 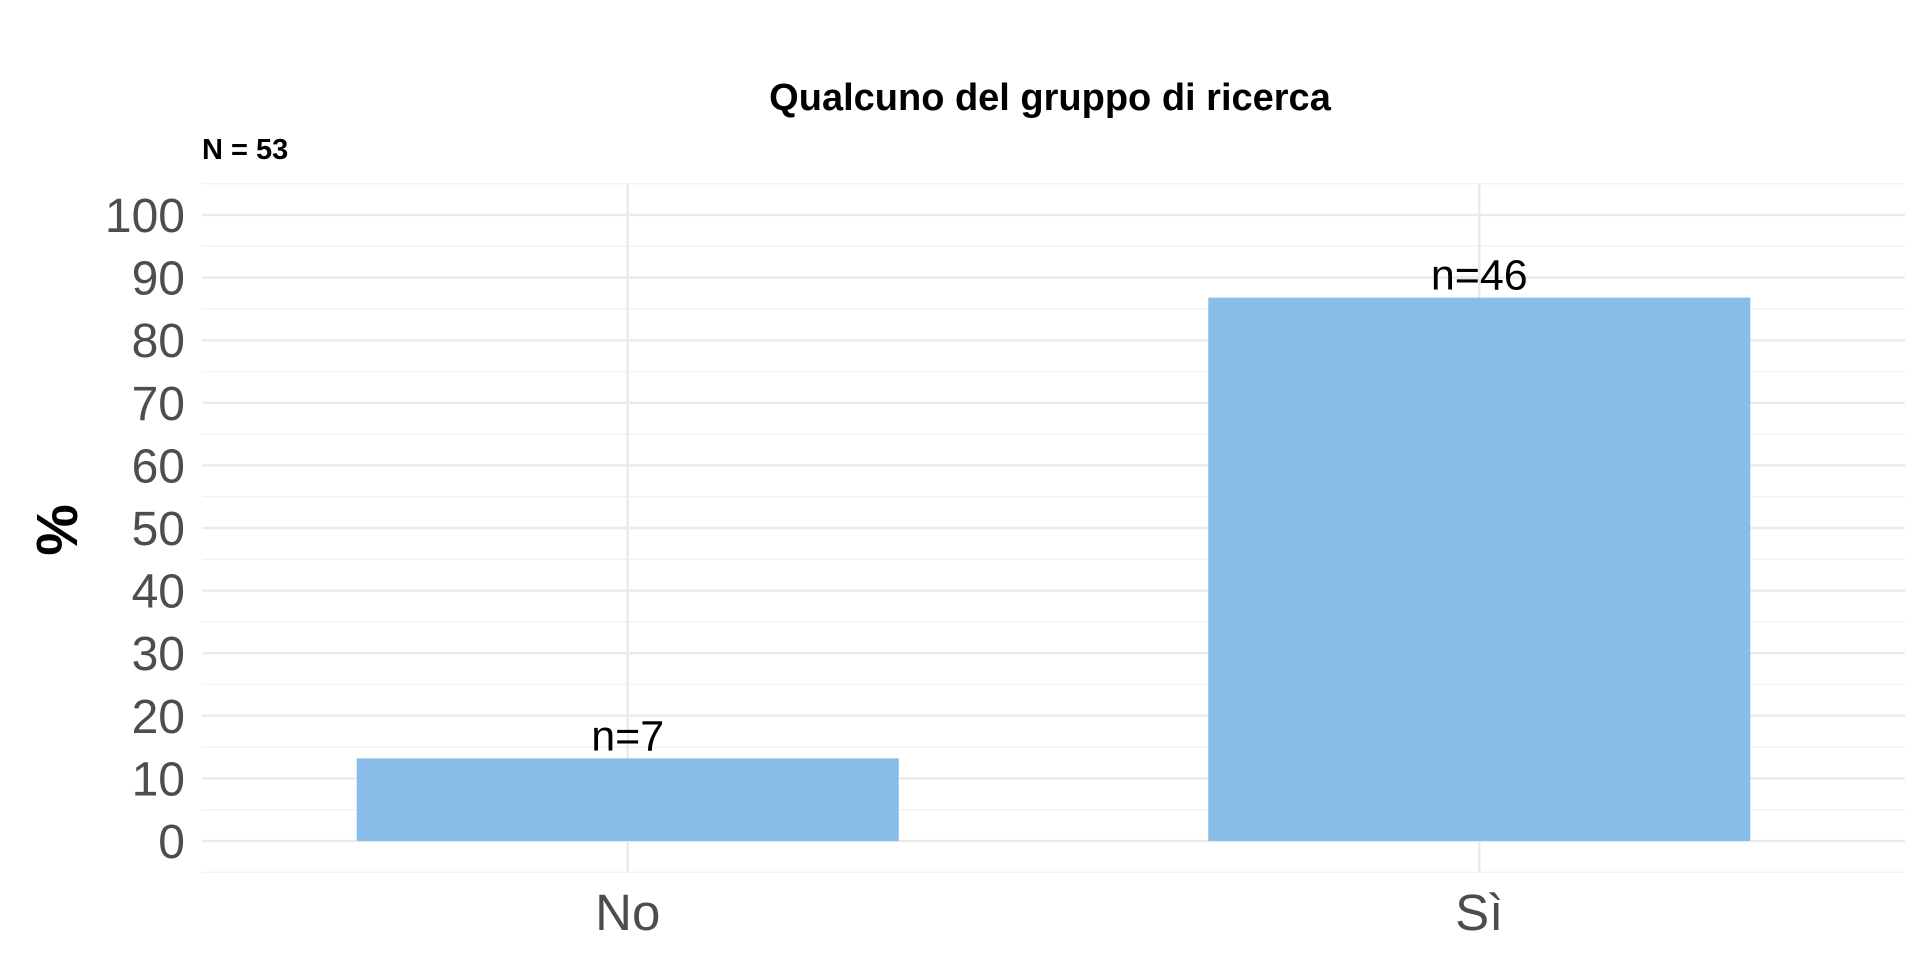 I want to click on y-tick-label: 0, so click(x=171, y=842).